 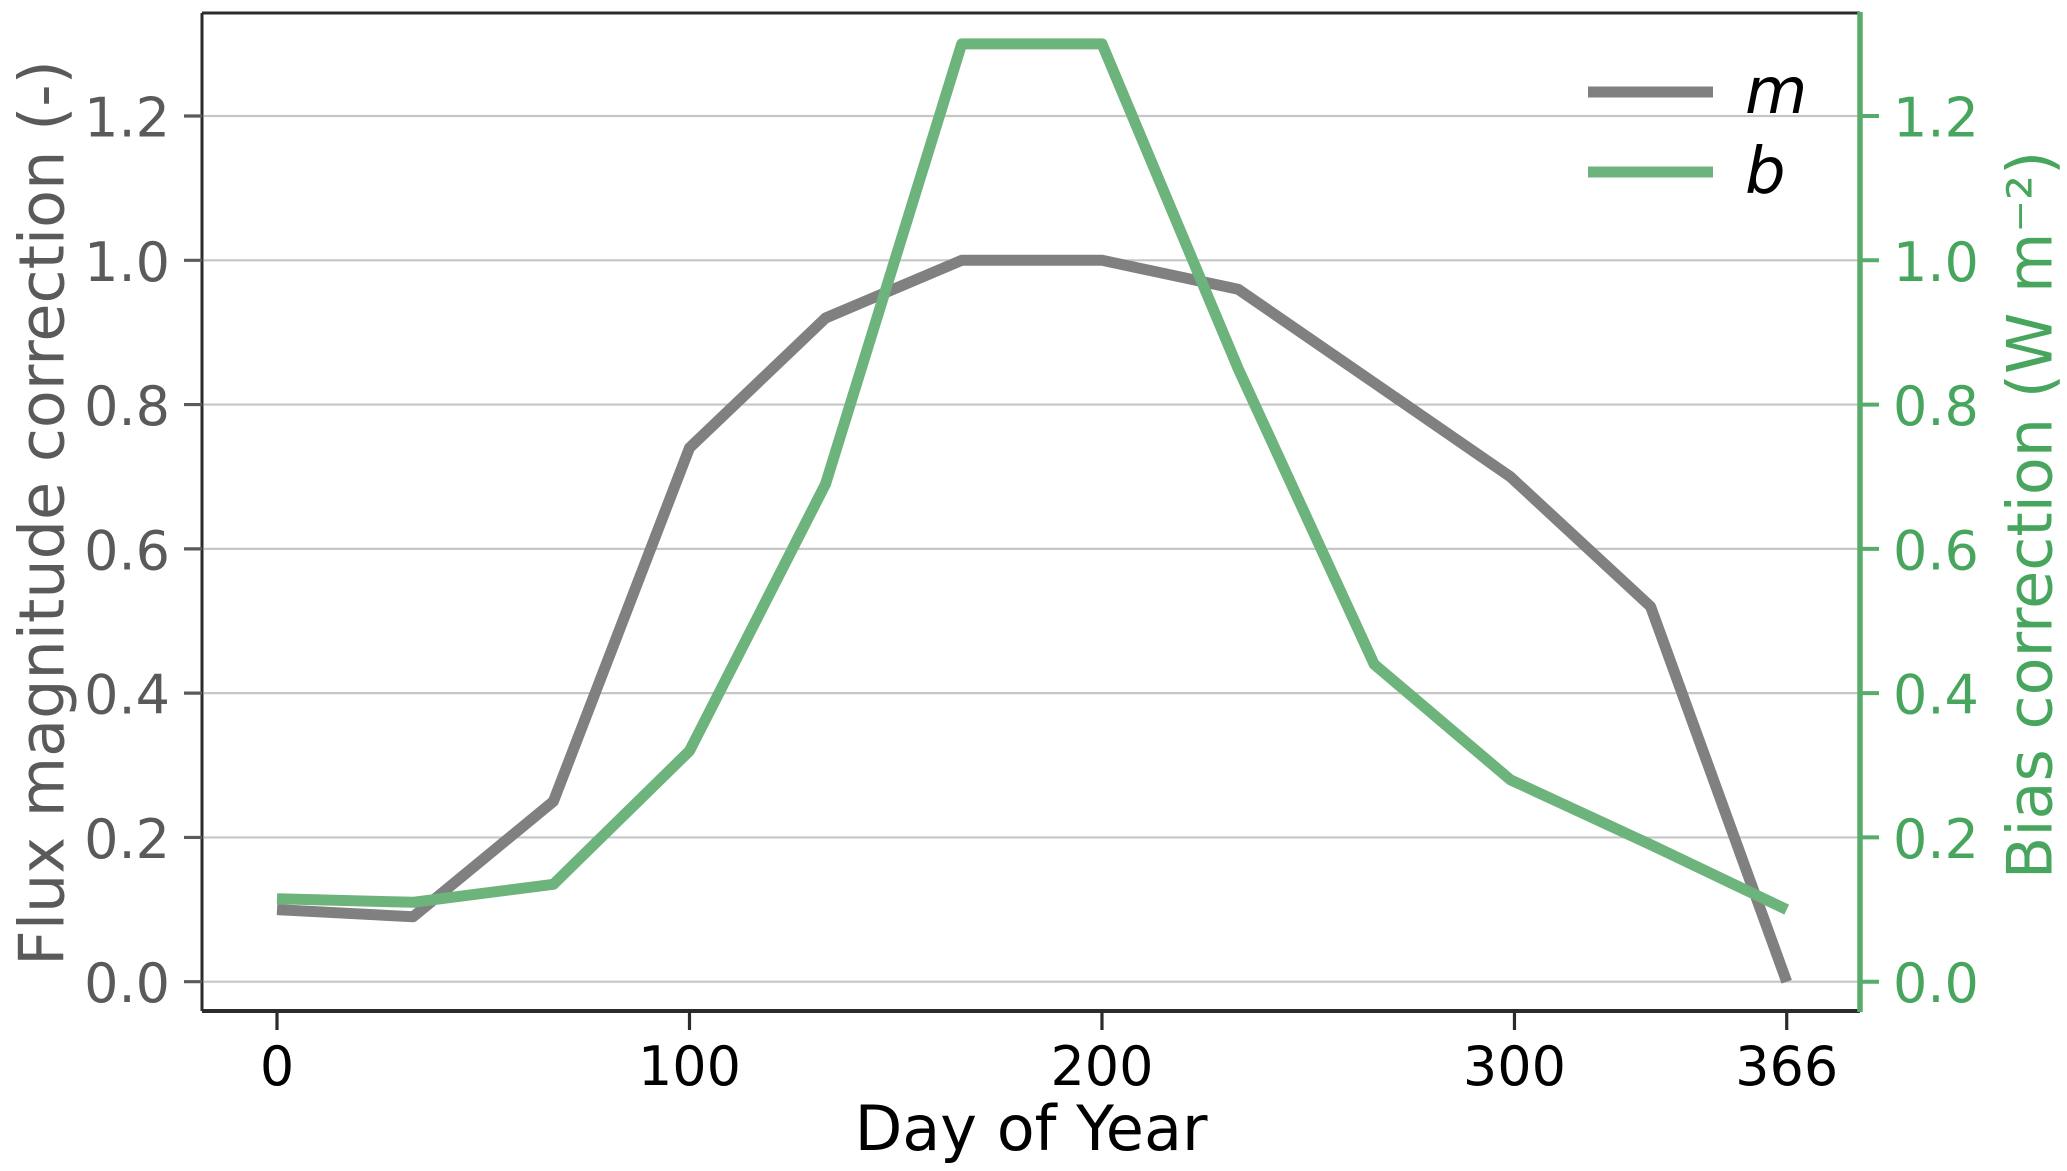 I want to click on right-tick-label-1: 0.2, so click(x=1936, y=839).